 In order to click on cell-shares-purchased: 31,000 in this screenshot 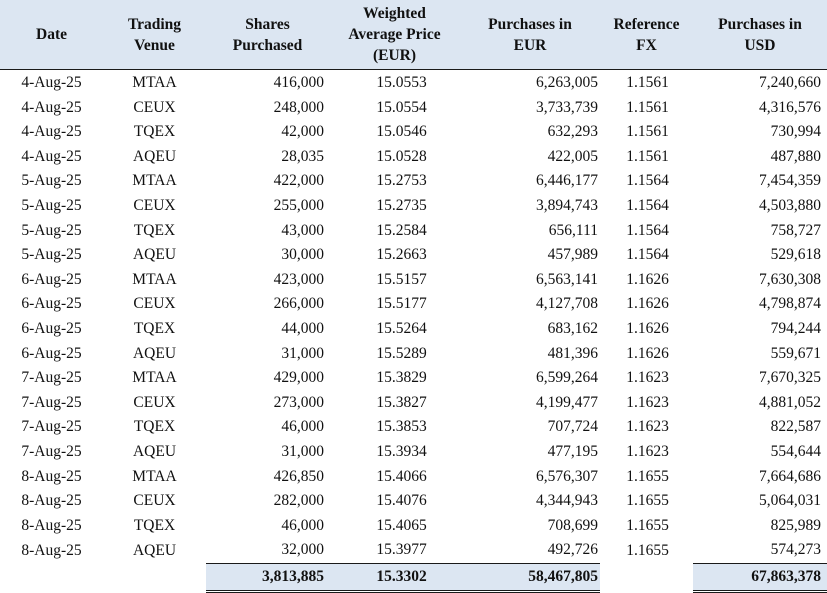, I will do `click(302, 353)`.